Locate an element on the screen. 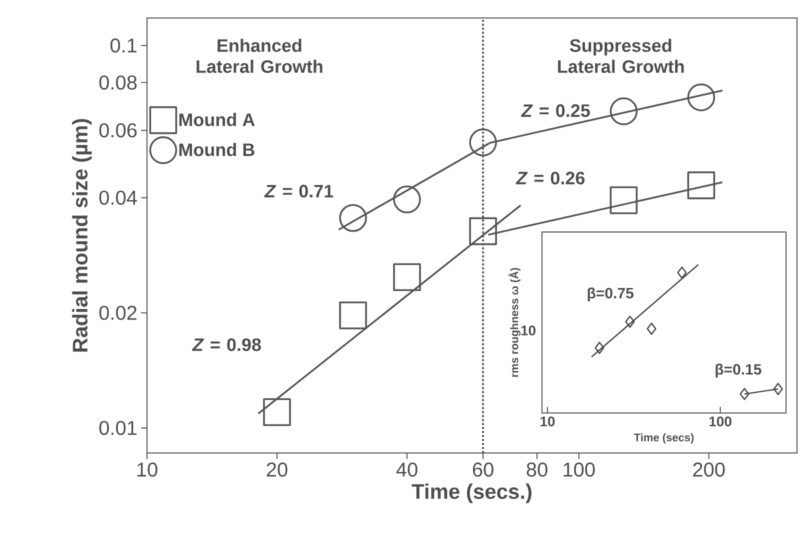 The height and width of the screenshot is (559, 802). annotation: Suppressed Lateral Growth is located at coordinates (621, 55).